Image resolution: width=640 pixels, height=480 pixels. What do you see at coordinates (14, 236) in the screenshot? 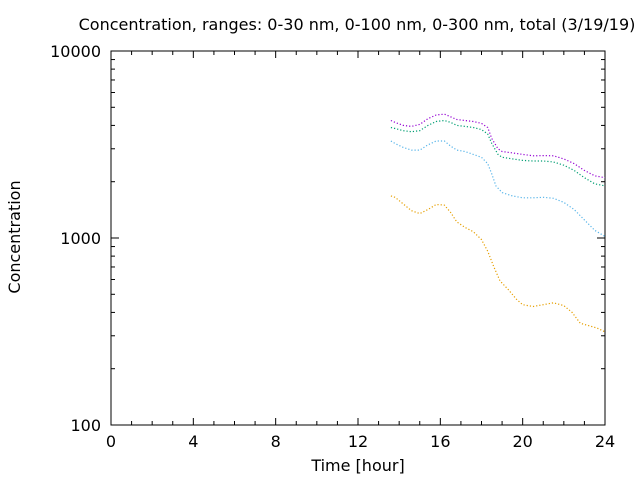
I see `y-axis-label: Concentration` at bounding box center [14, 236].